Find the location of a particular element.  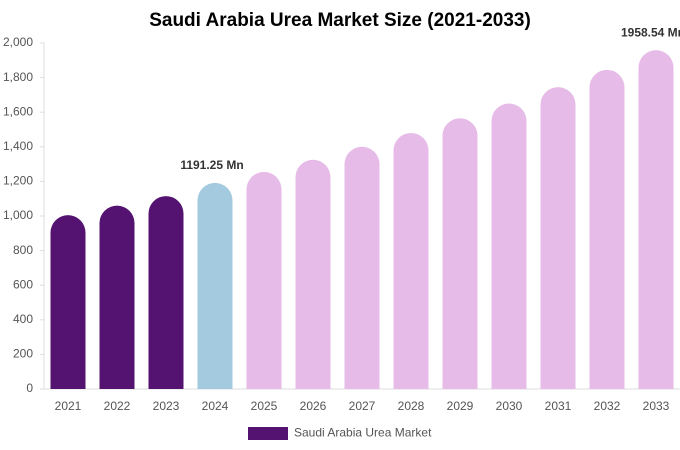

x-tick-label: 2032 is located at coordinates (607, 406).